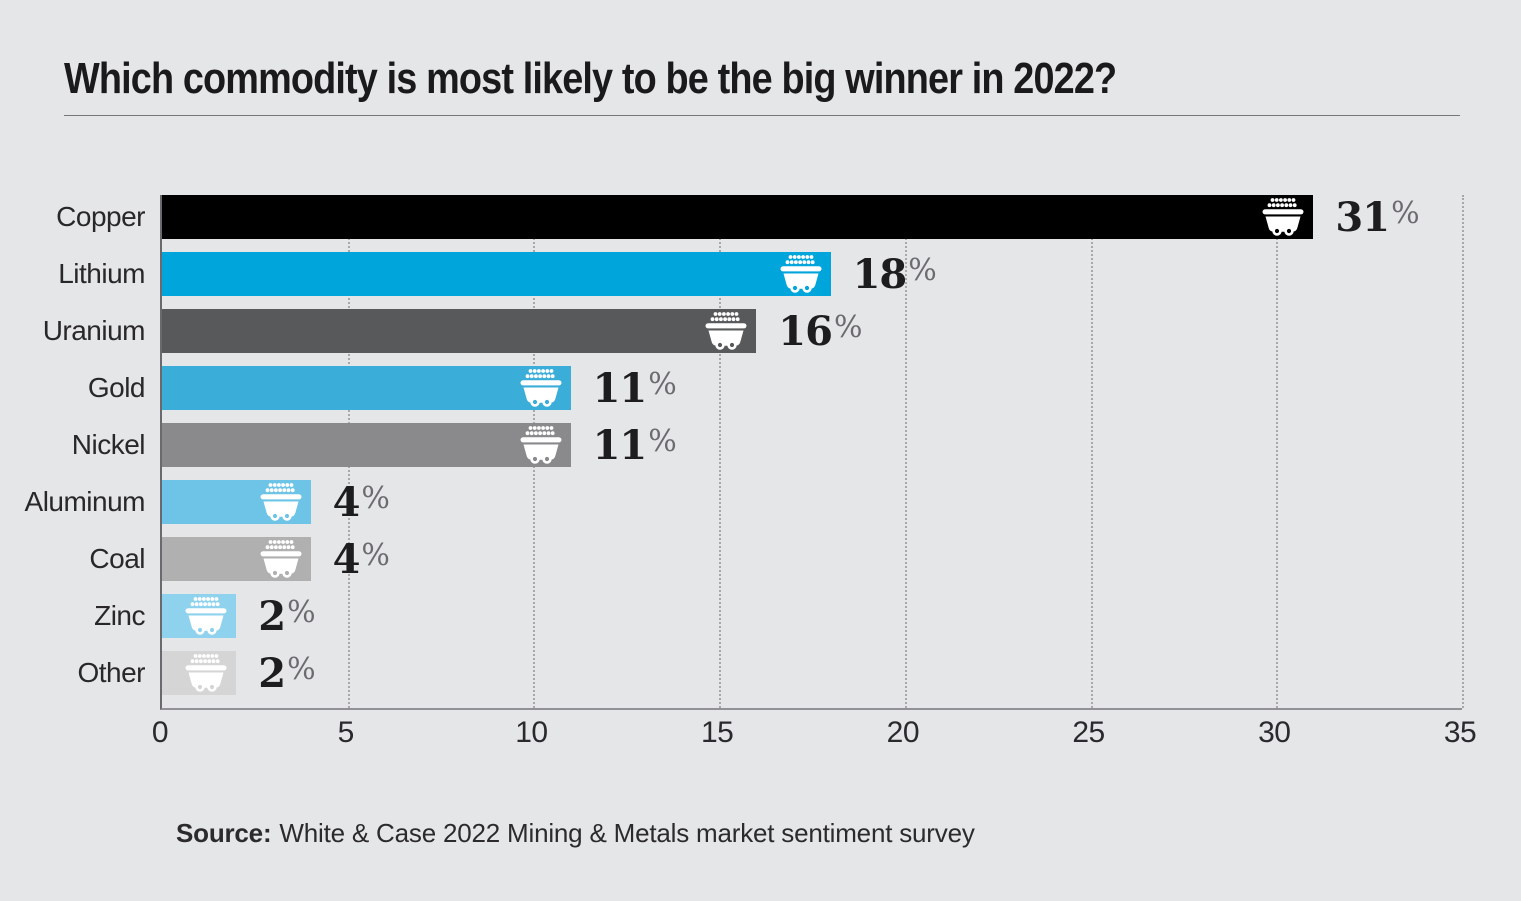 Image resolution: width=1521 pixels, height=901 pixels. What do you see at coordinates (743, 502) in the screenshot?
I see `chart-row: Aluminum 4%` at bounding box center [743, 502].